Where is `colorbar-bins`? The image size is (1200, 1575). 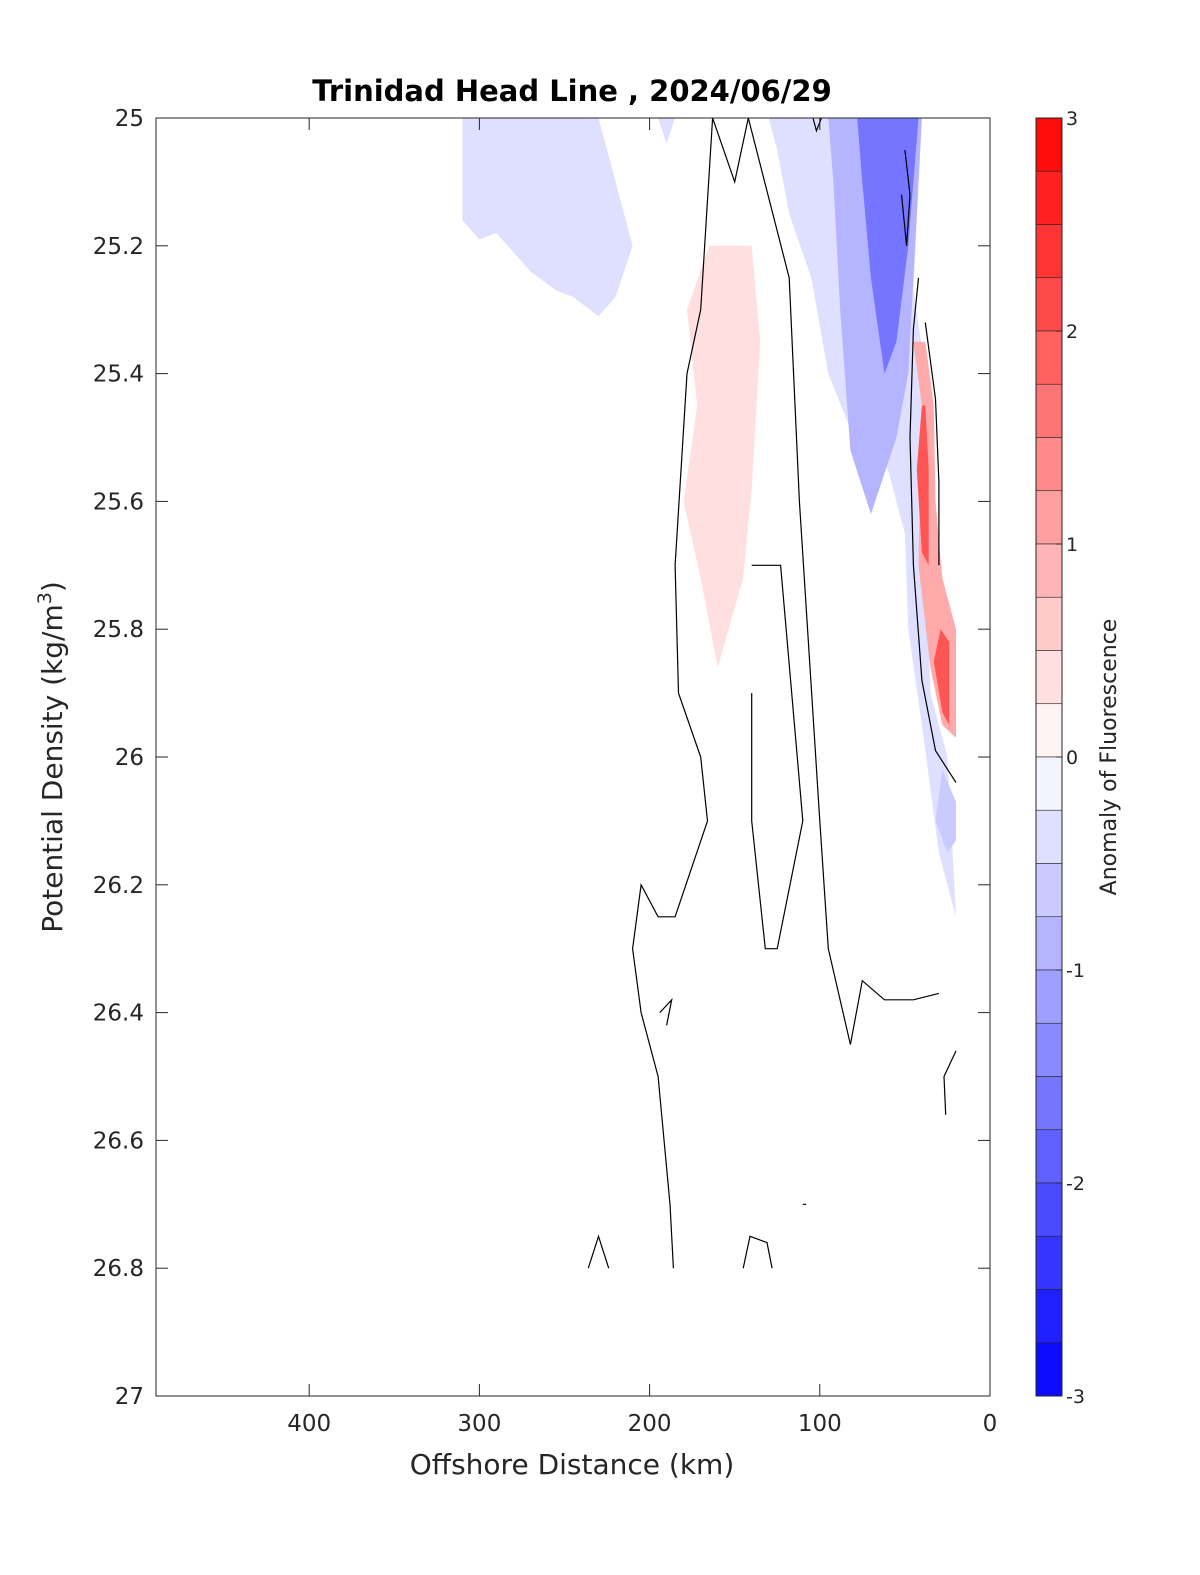
colorbar-bins is located at coordinates (1049, 757).